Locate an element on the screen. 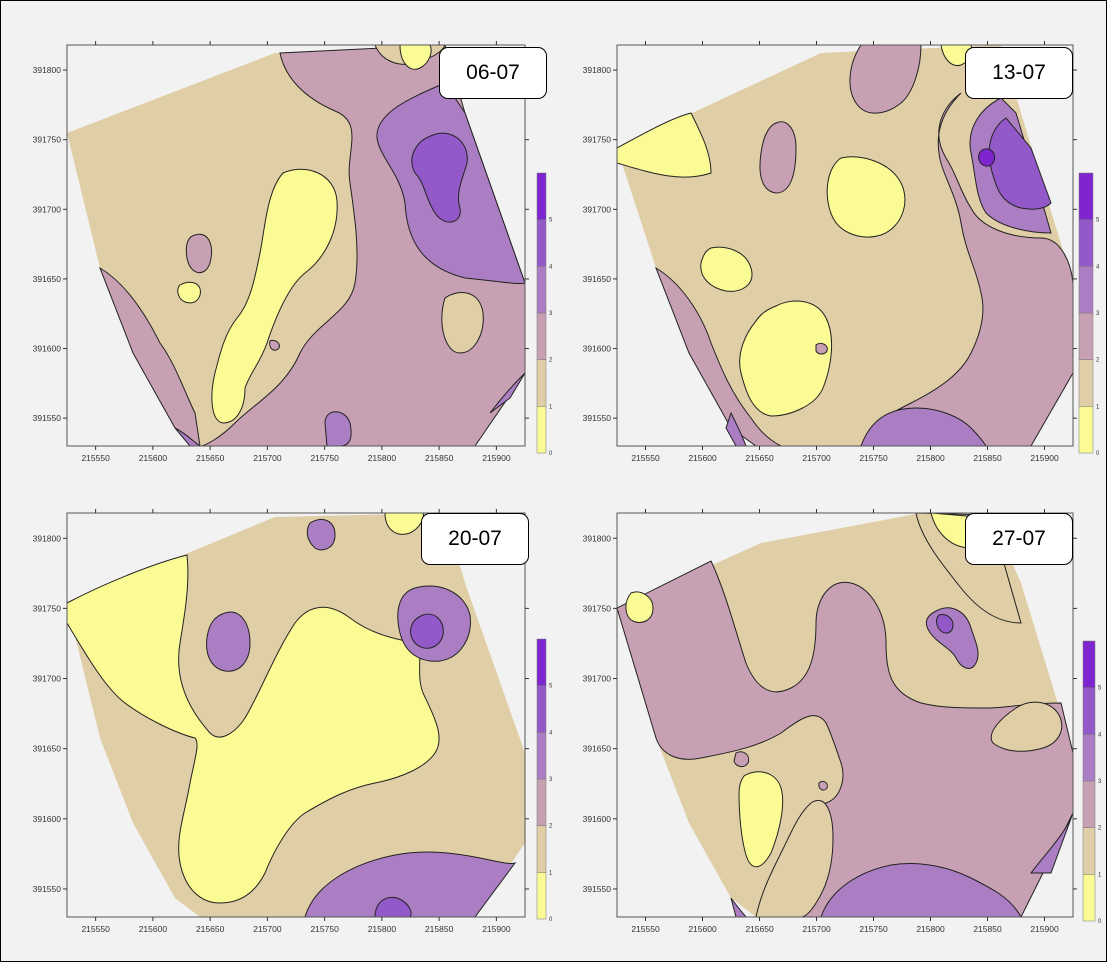 This screenshot has height=963, width=1107. date-label: 20-07 is located at coordinates (475, 539).